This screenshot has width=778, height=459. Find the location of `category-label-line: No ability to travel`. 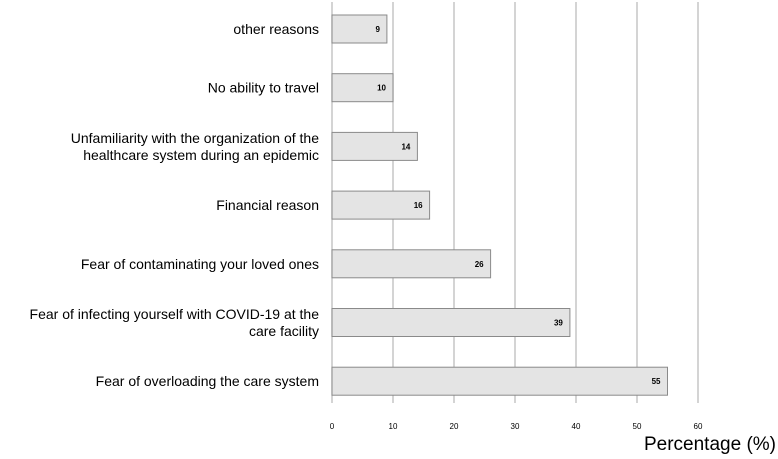

category-label-line: No ability to travel is located at coordinates (263, 88).